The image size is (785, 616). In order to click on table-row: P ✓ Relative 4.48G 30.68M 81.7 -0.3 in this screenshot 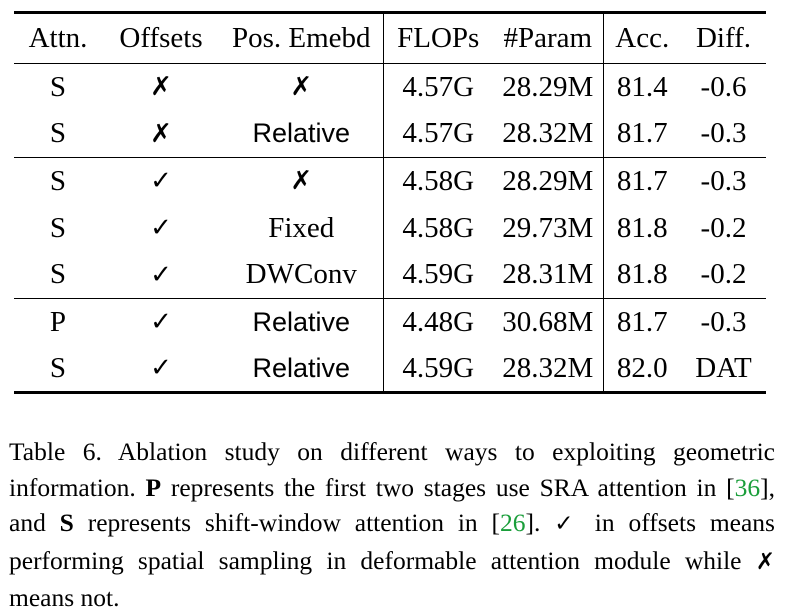, I will do `click(390, 322)`.